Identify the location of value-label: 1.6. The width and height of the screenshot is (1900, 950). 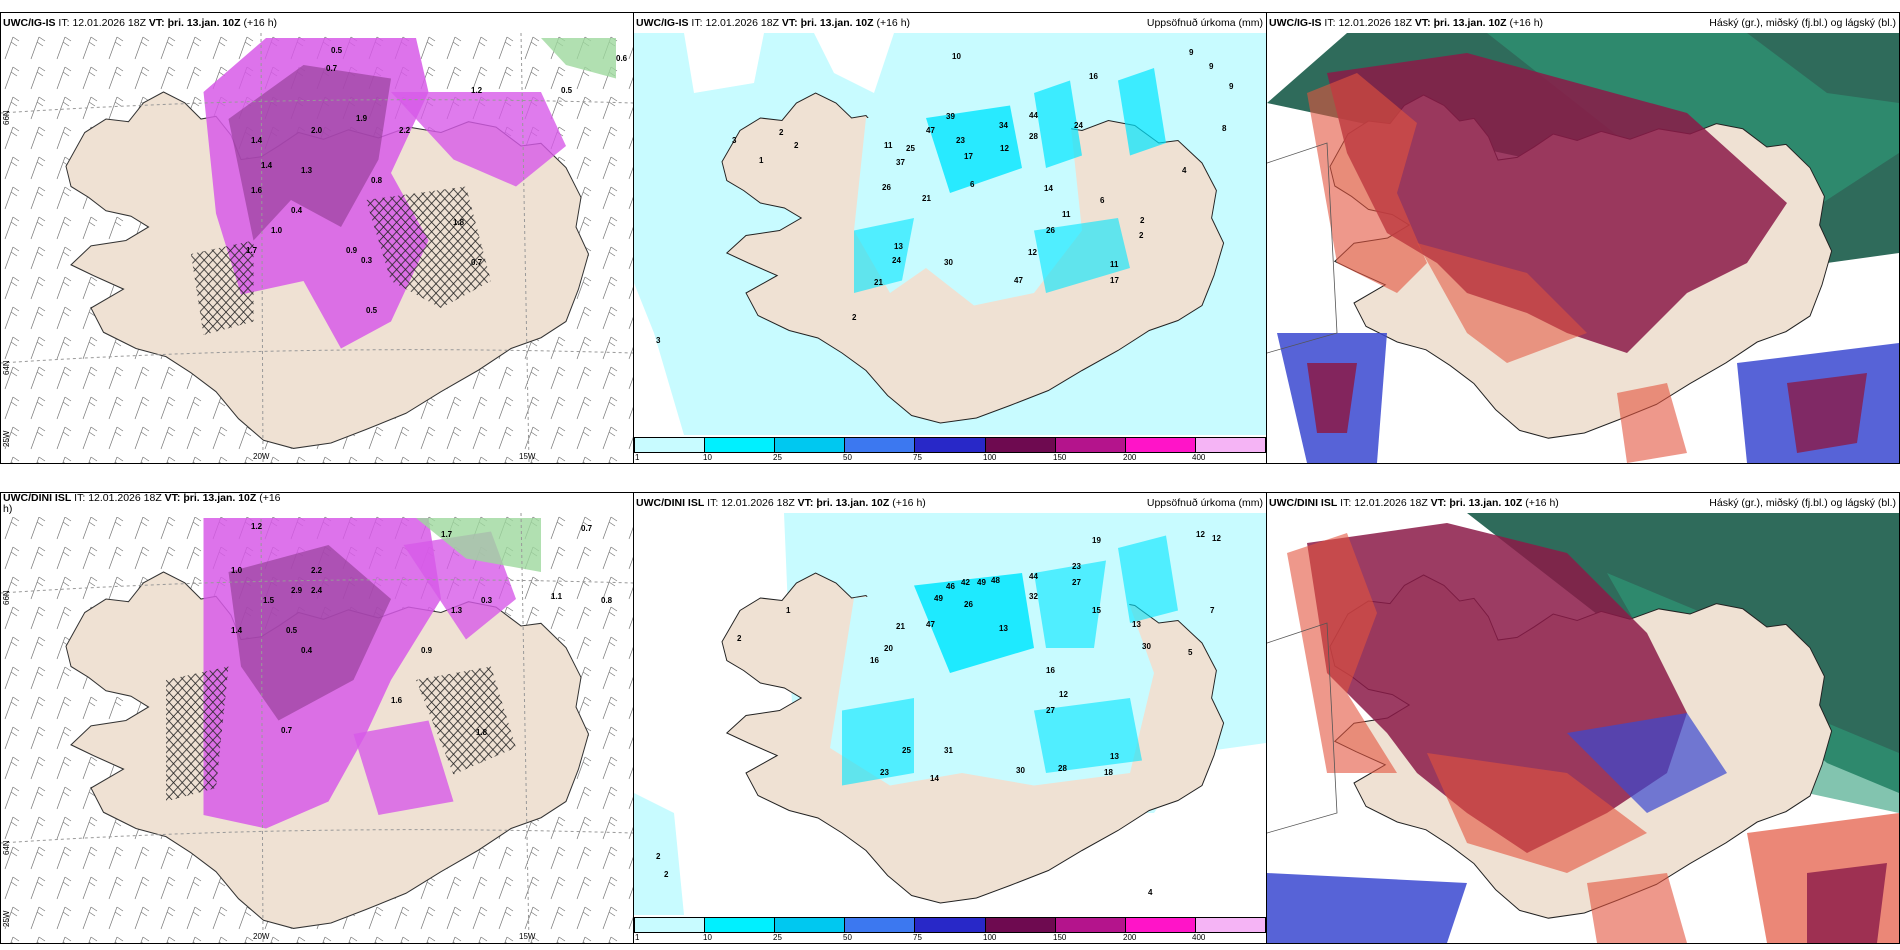
(397, 700).